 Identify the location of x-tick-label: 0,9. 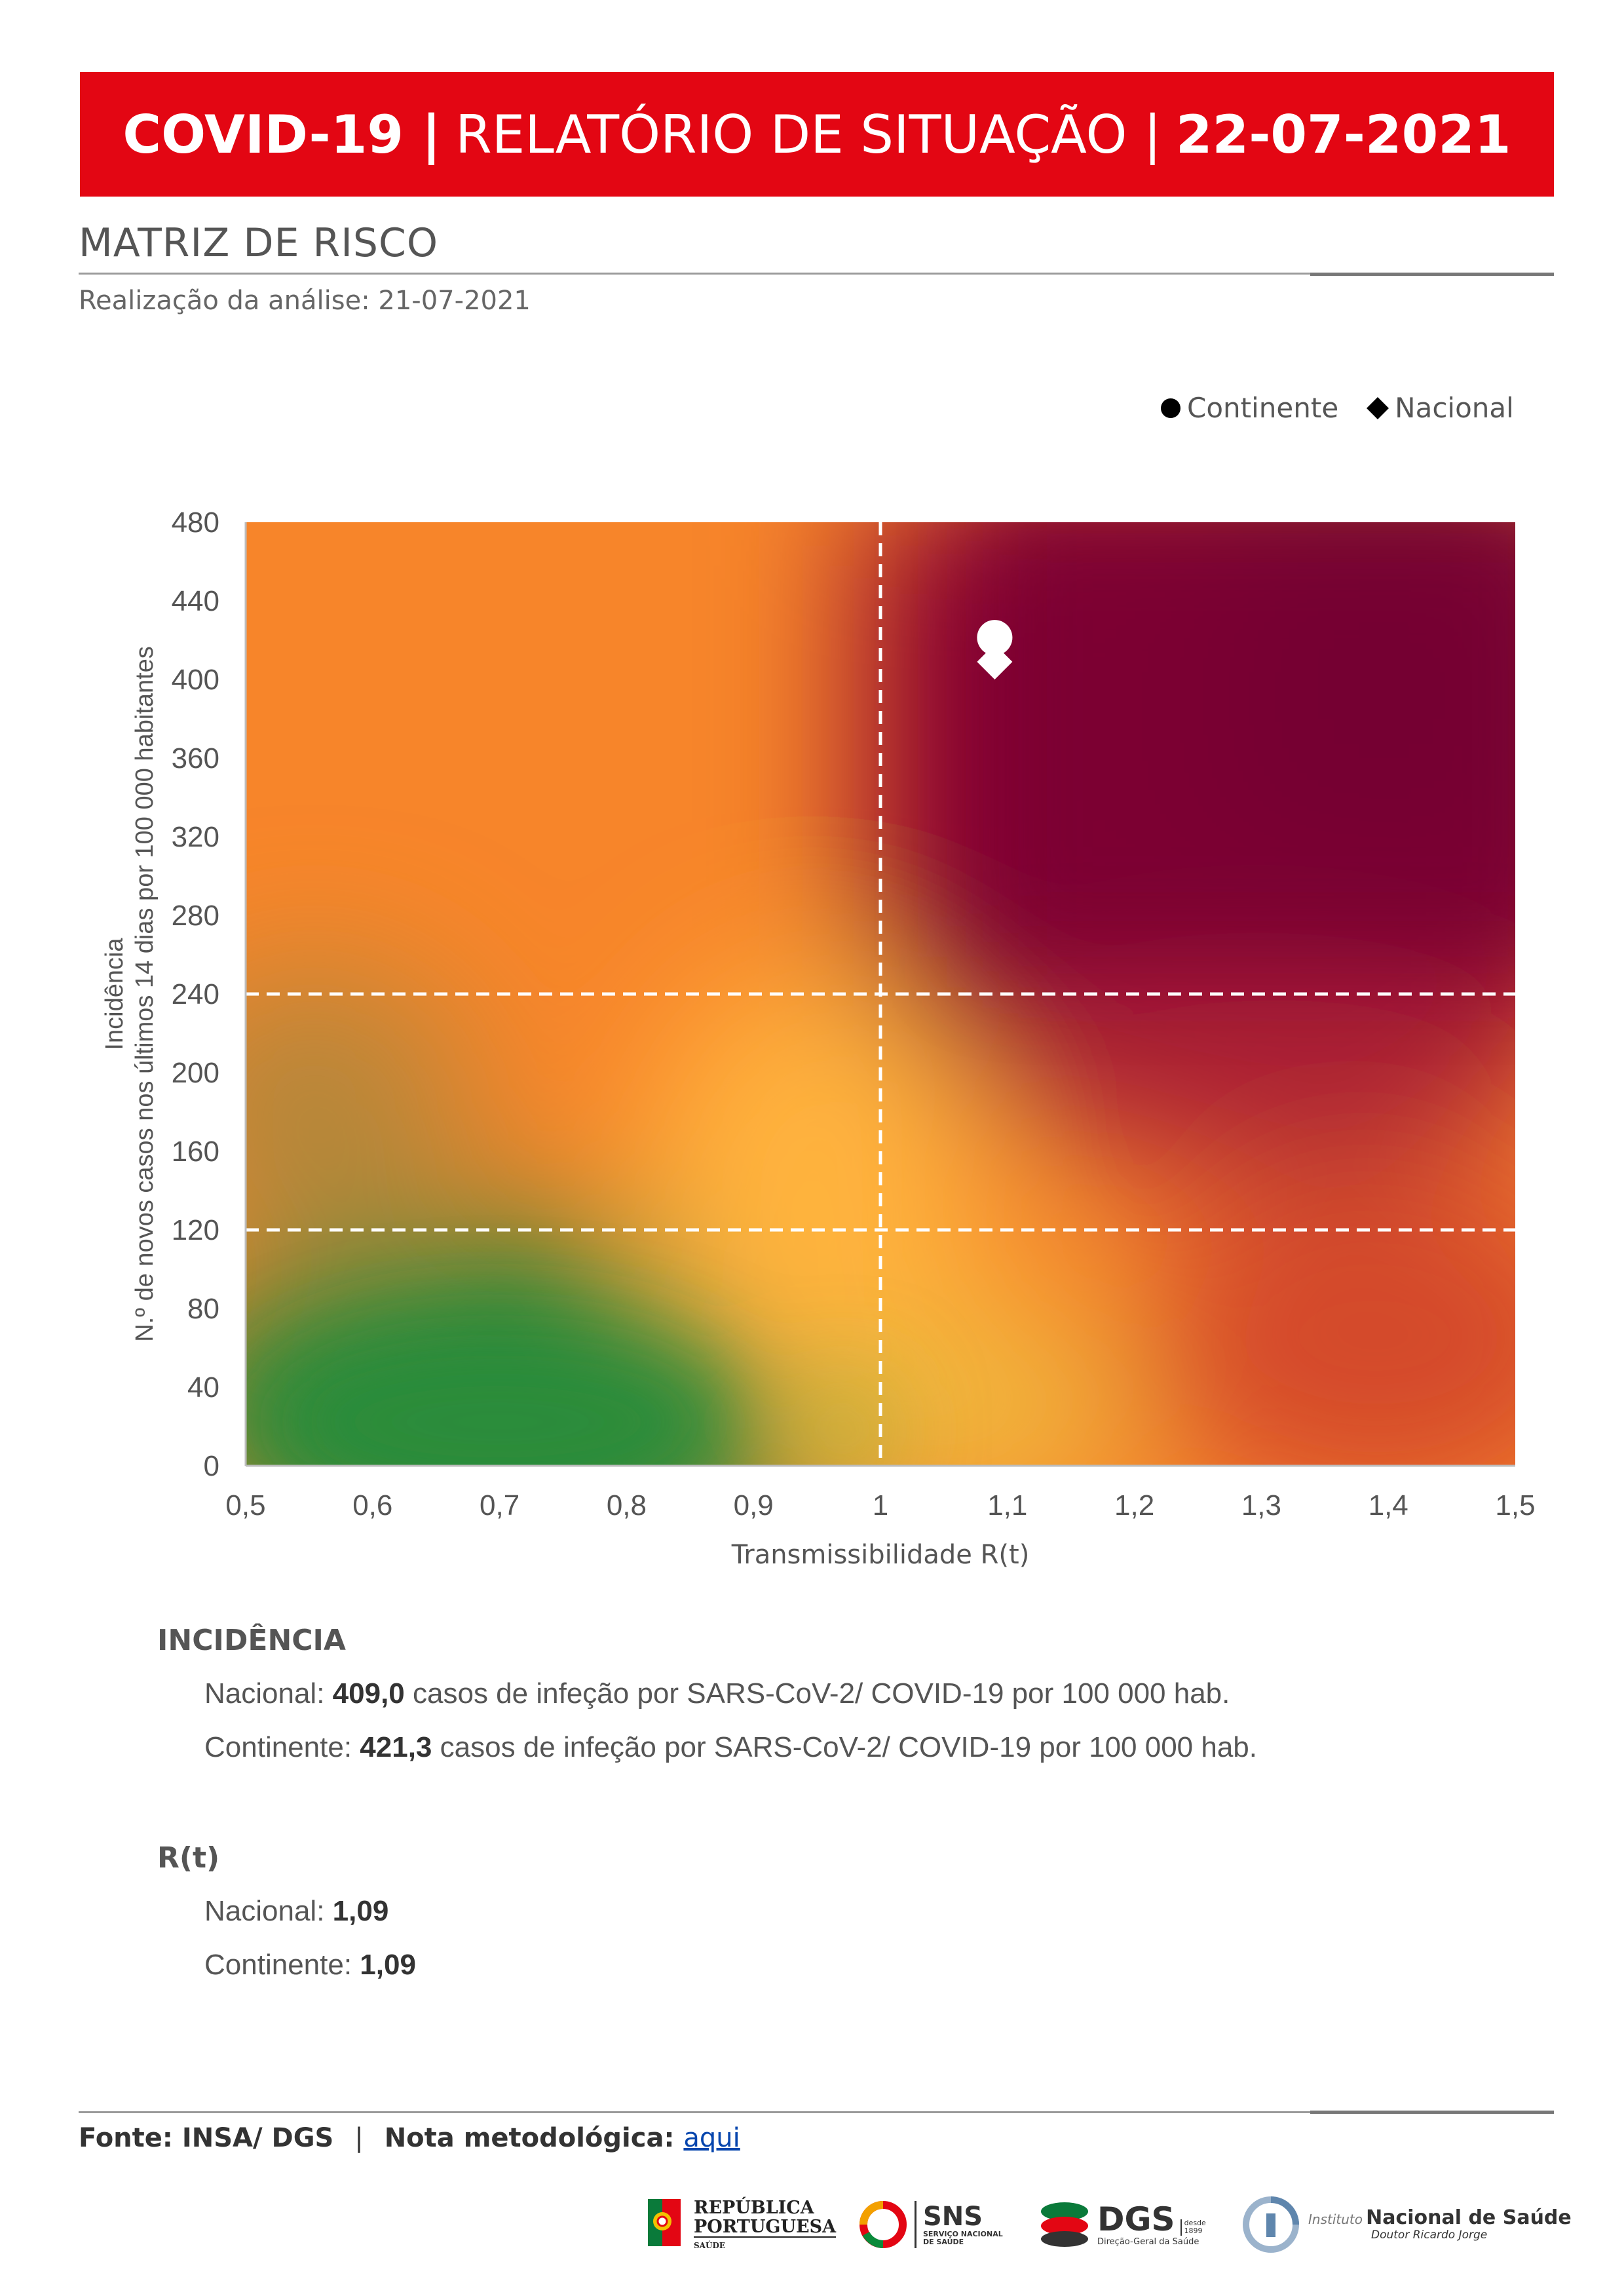
(754, 1505).